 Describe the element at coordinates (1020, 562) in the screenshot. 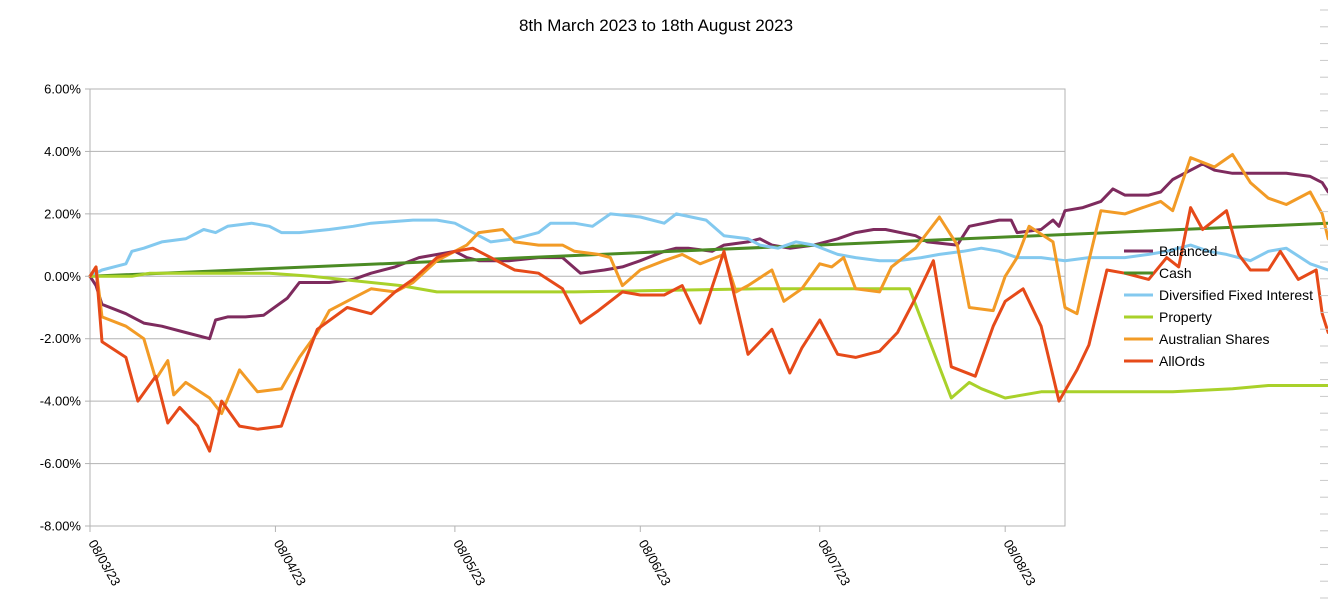

I see `x-tick-label: 08/08/23` at that location.